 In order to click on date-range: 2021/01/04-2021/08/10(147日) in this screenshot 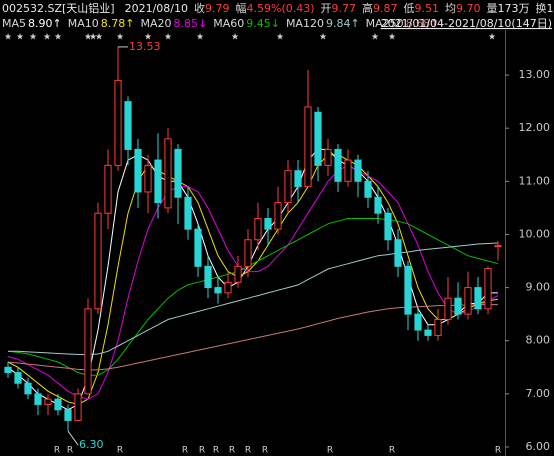, I will do `click(466, 23)`.